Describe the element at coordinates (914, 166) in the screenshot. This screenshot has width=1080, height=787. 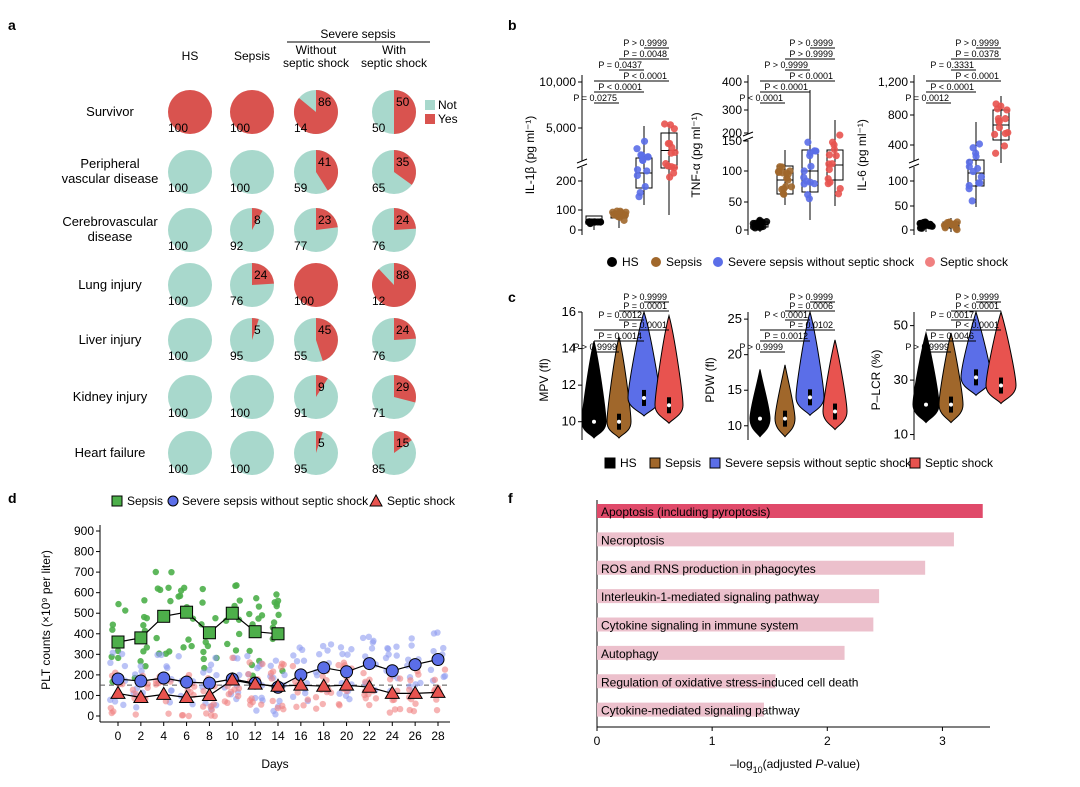
I see `axis-break-mark` at that location.